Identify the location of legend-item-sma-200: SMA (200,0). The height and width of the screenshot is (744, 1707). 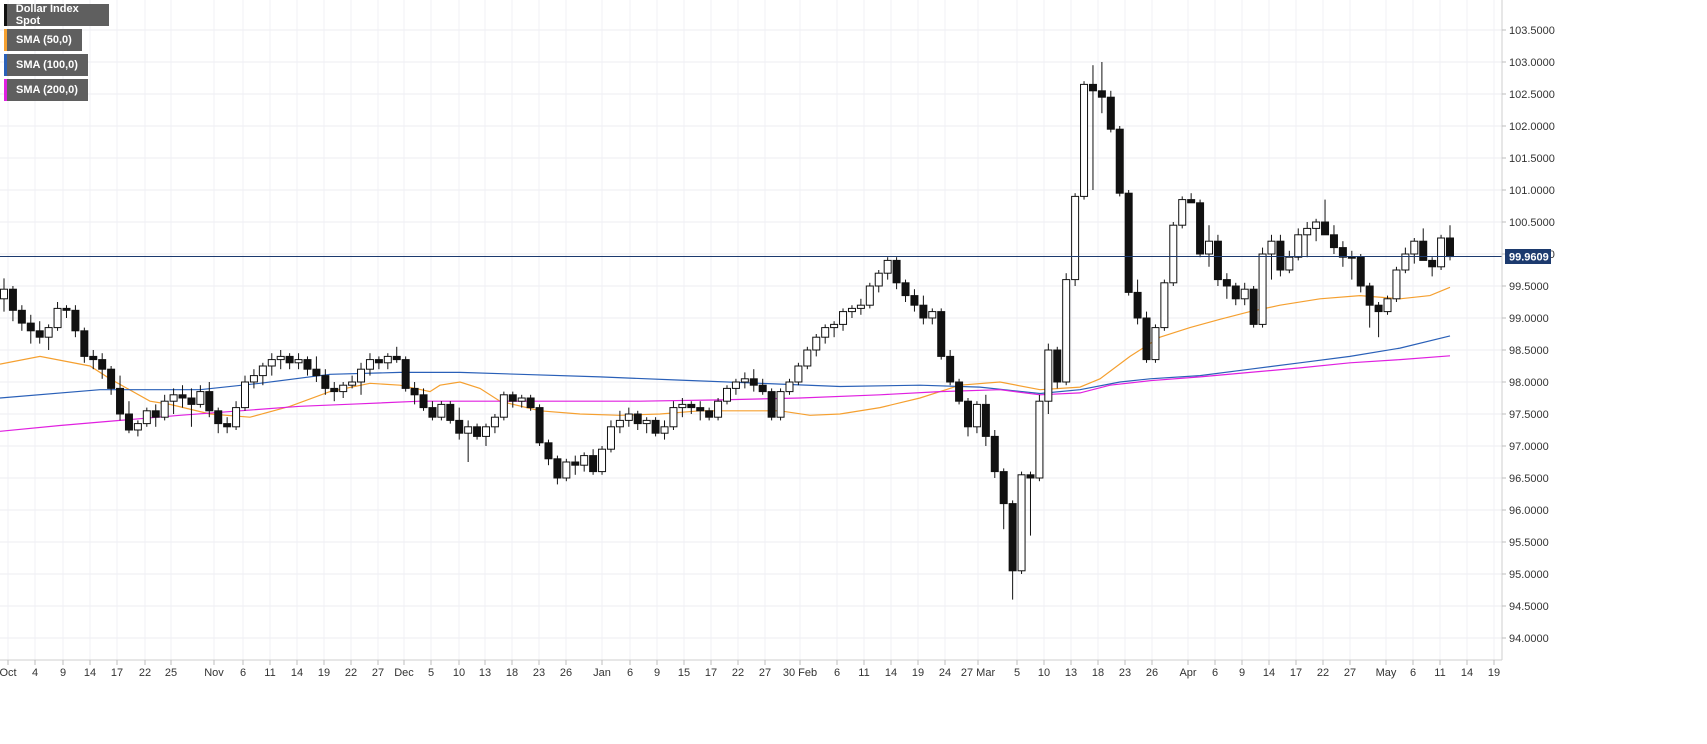
(46, 90).